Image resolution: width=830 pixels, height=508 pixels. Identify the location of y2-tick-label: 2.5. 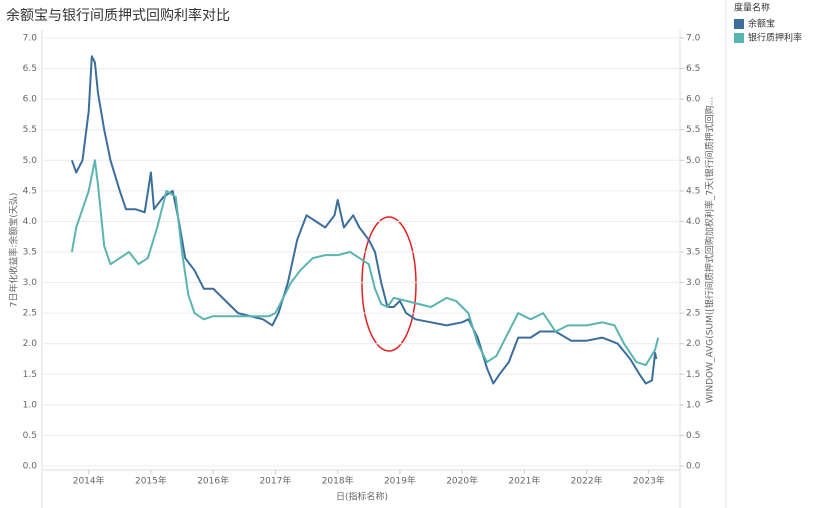
(693, 314).